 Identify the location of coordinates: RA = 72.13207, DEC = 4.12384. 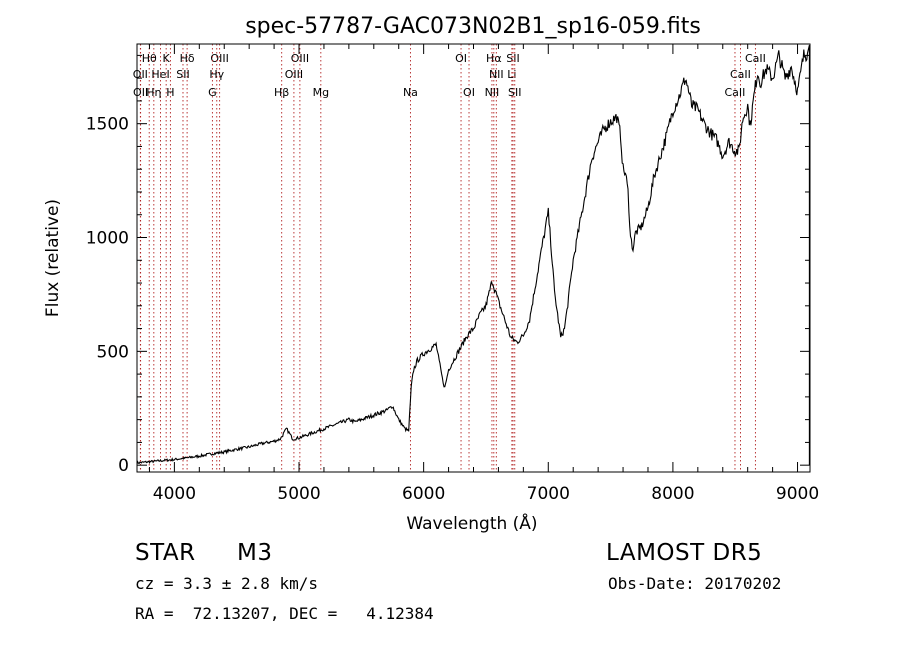
(284, 613).